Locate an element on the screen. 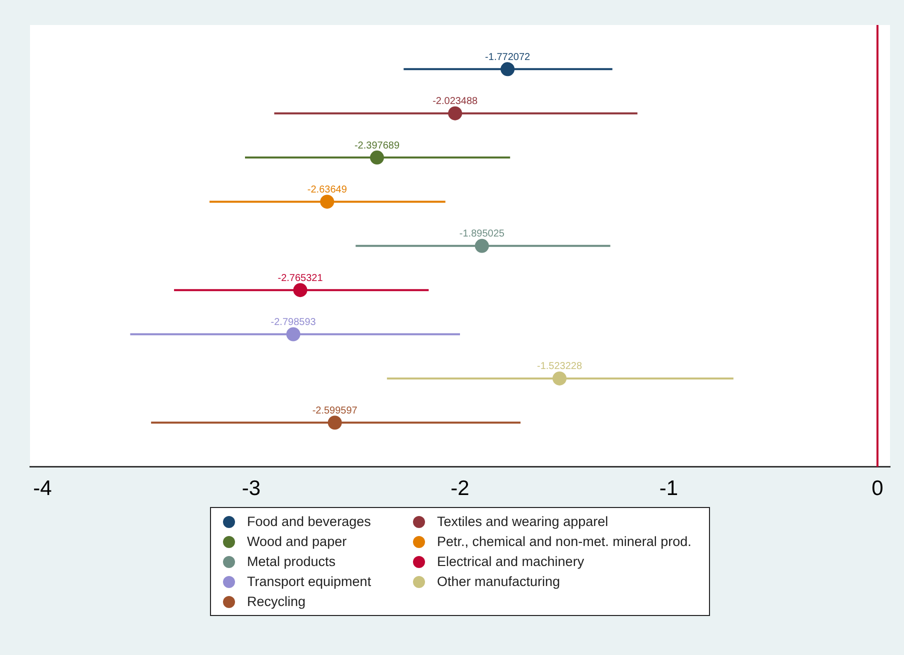 This screenshot has width=904, height=655. data-label: -2.599597 is located at coordinates (335, 410).